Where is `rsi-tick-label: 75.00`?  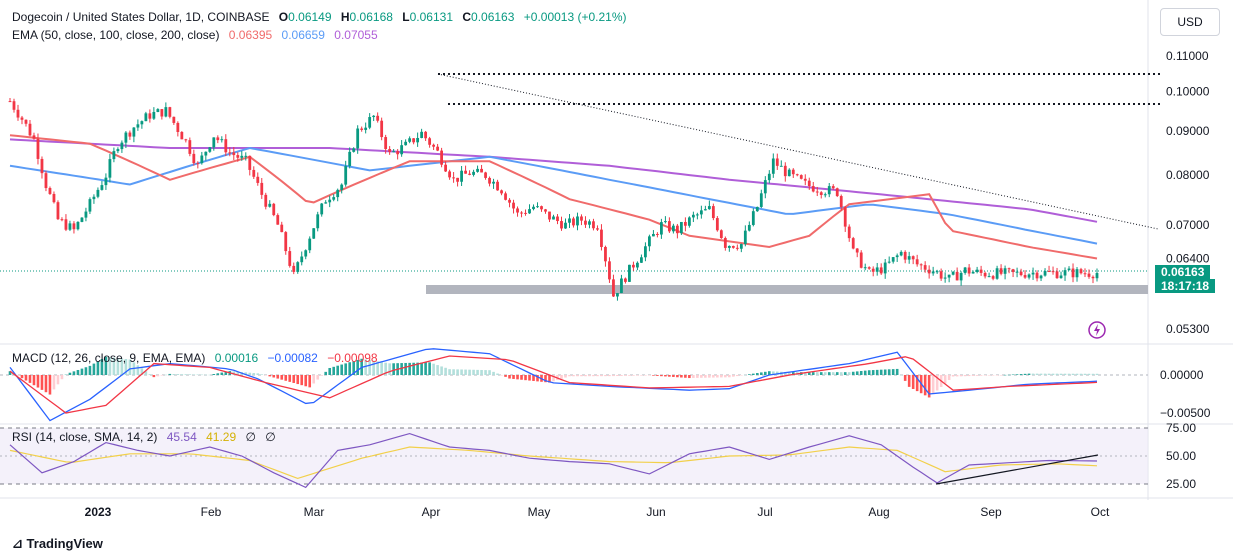
rsi-tick-label: 75.00 is located at coordinates (1181, 428).